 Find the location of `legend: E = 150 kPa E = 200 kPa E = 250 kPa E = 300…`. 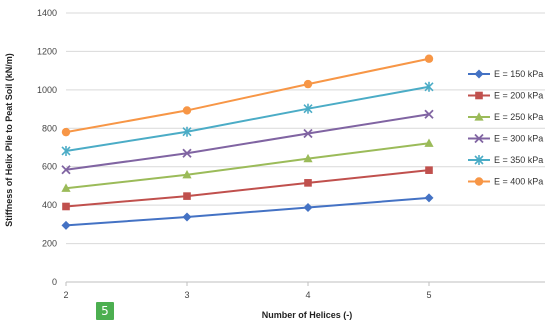

legend: E = 150 kPa E = 200 kPa E = 250 kPa E = 300… is located at coordinates (505, 128).